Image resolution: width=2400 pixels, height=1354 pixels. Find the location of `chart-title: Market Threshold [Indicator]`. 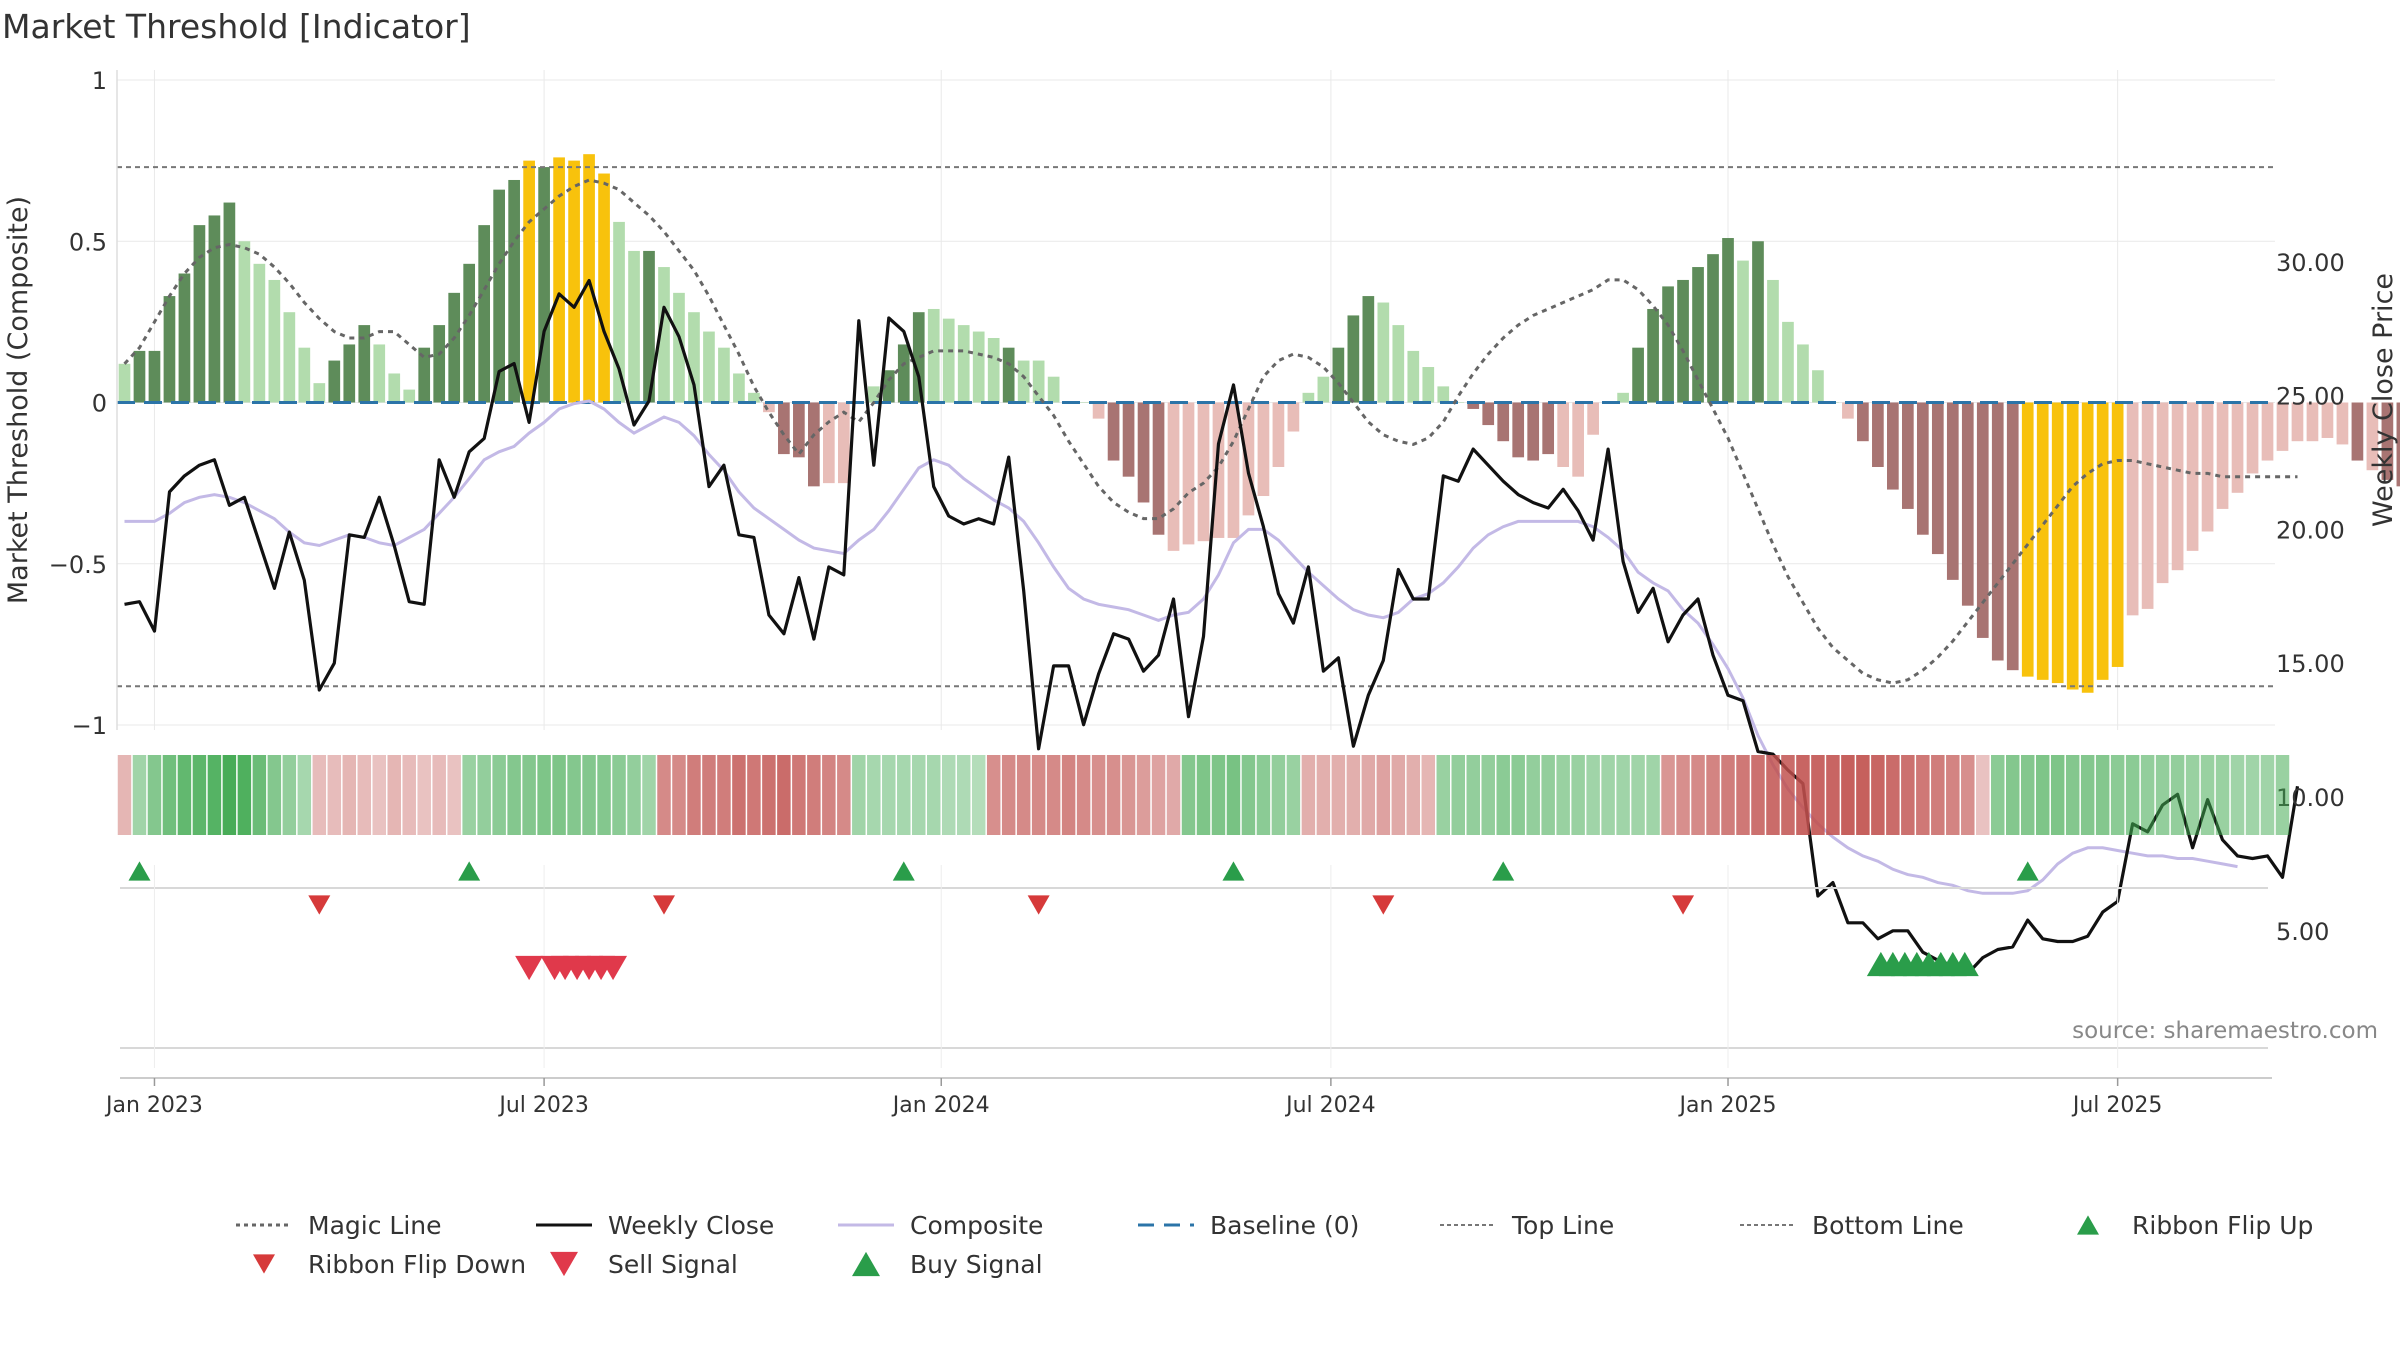

chart-title: Market Threshold [Indicator] is located at coordinates (236, 26).